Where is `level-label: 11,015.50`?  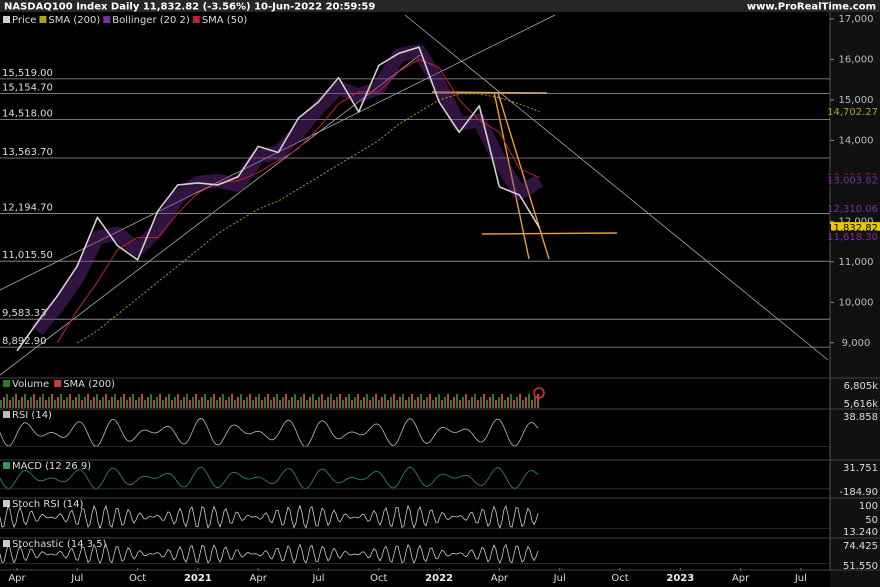 level-label: 11,015.50 is located at coordinates (27, 255).